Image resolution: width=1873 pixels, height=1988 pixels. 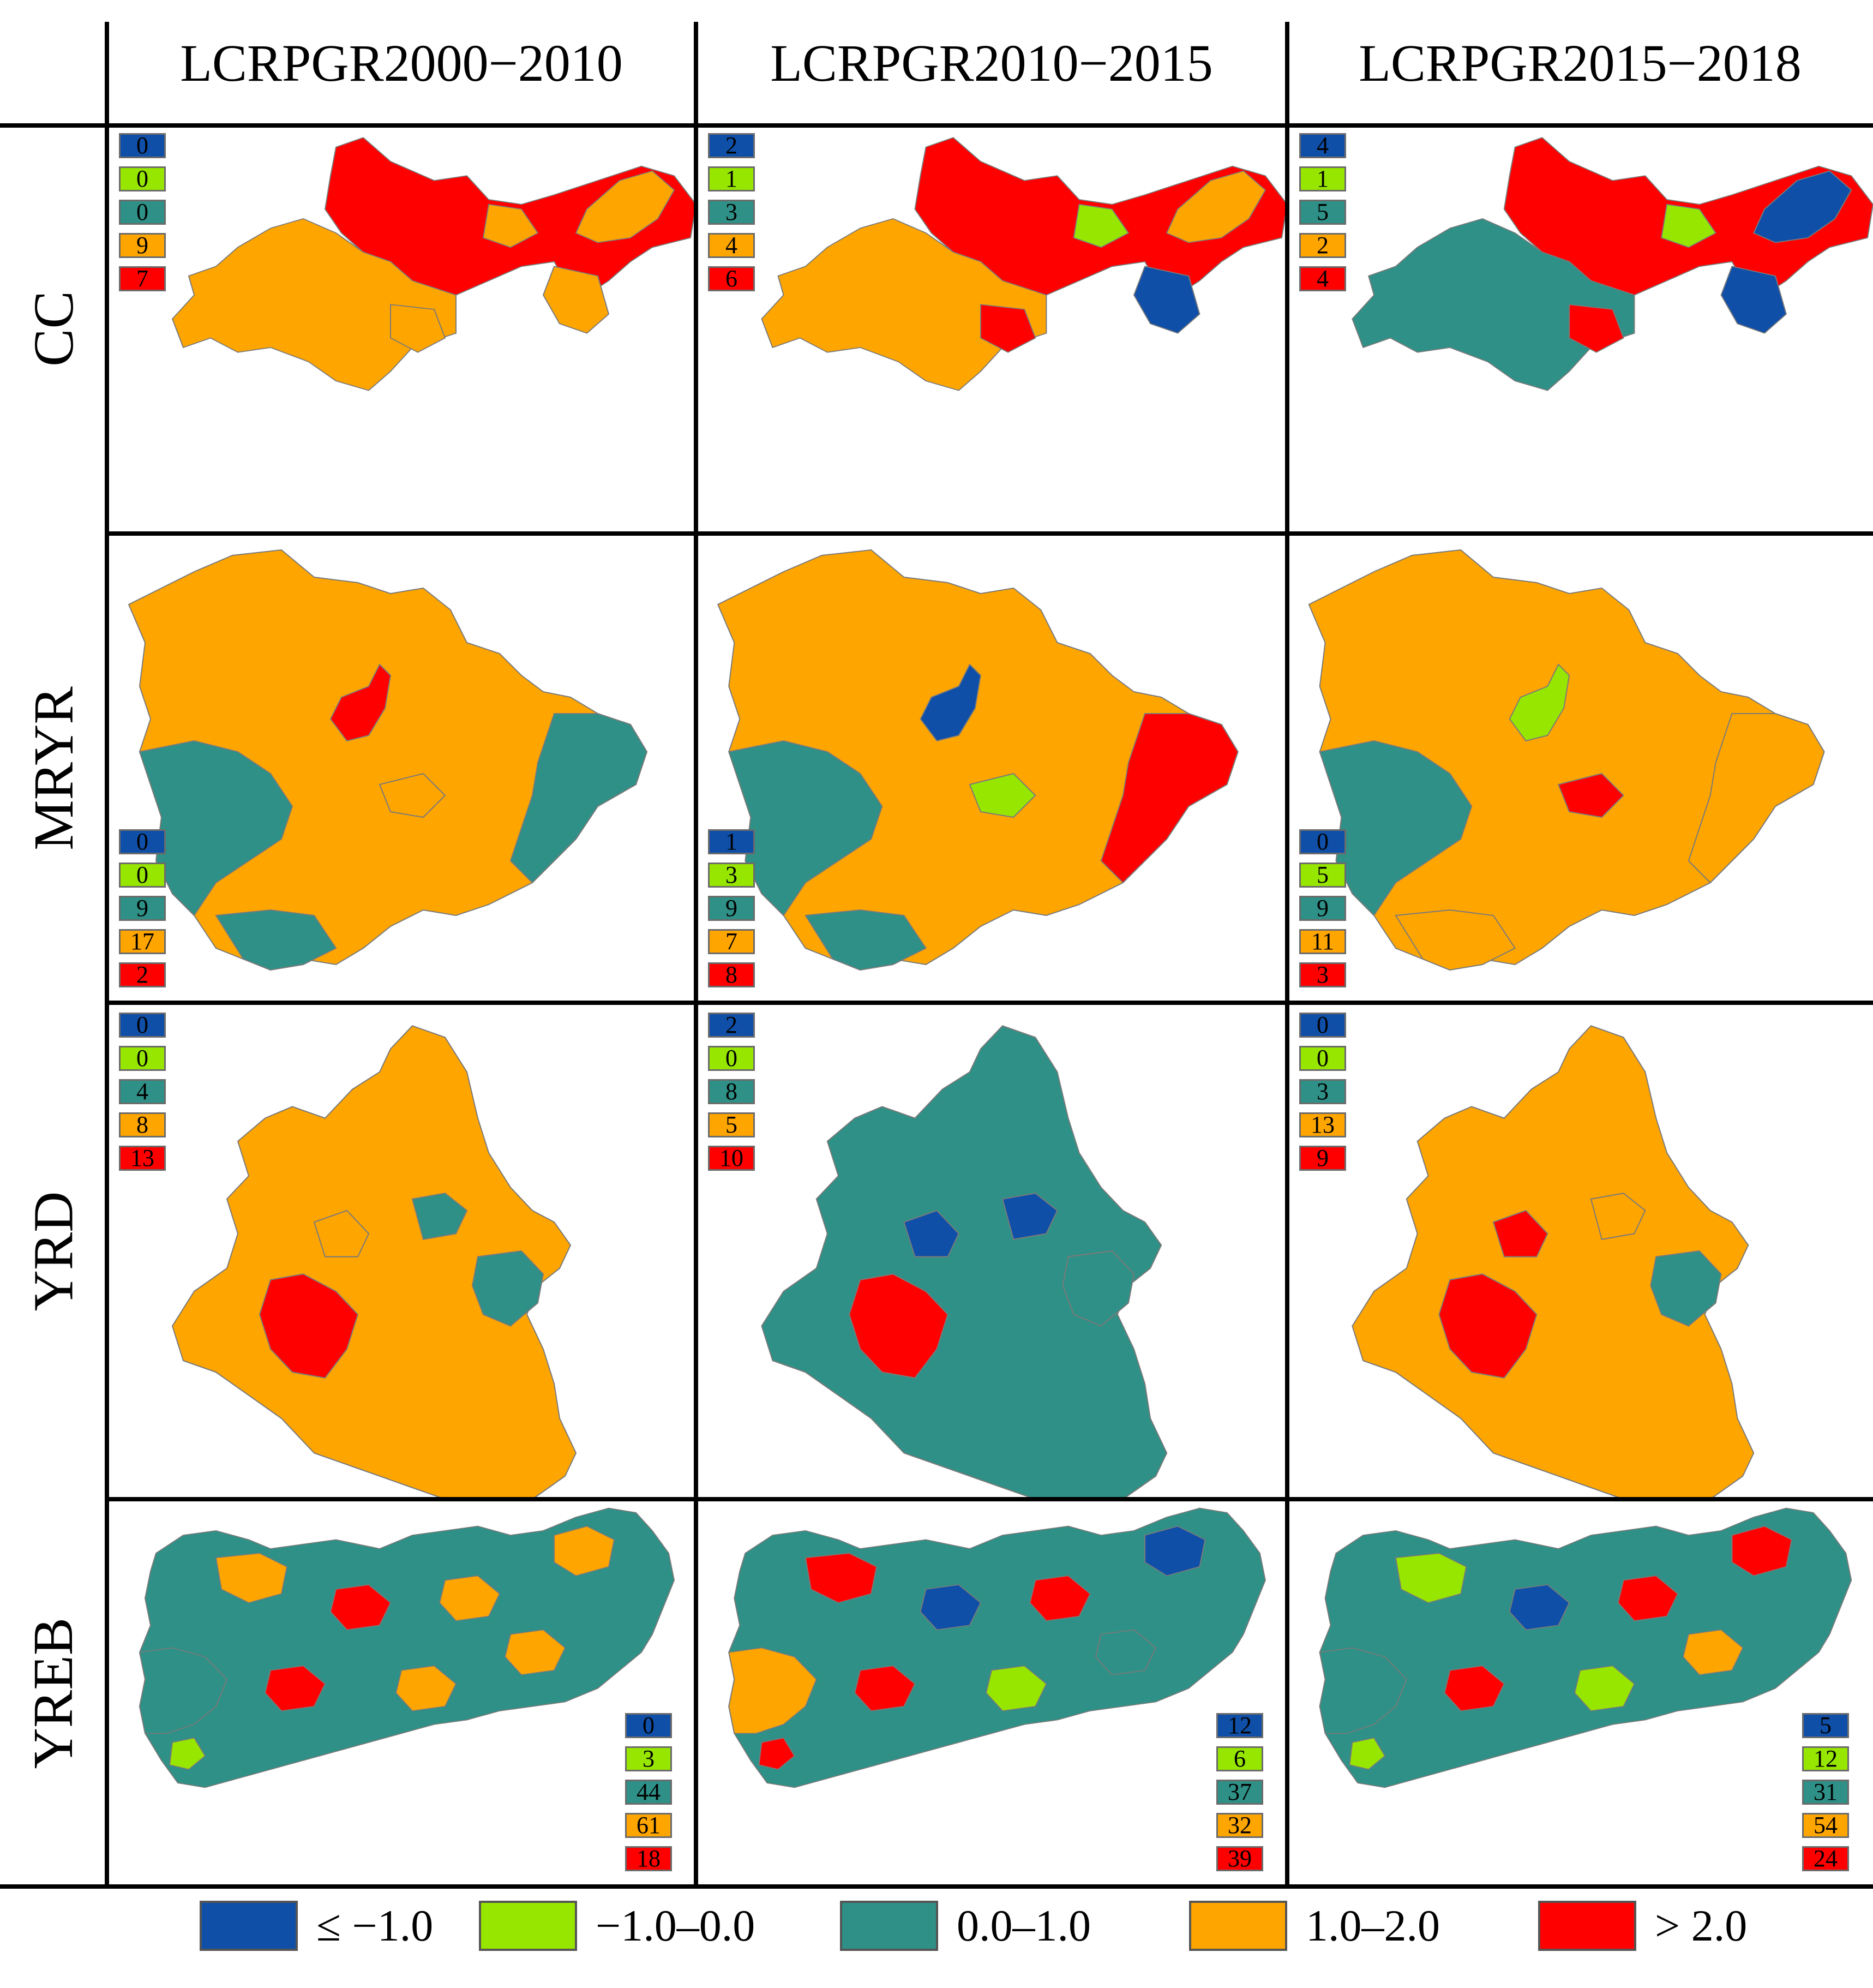 What do you see at coordinates (889, 1926) in the screenshot?
I see `legend-swatch` at bounding box center [889, 1926].